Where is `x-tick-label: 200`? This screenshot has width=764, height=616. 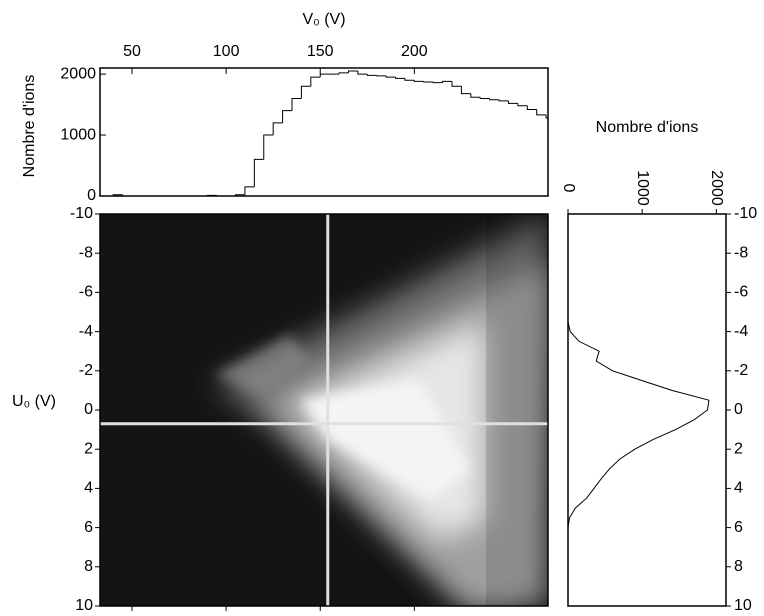
x-tick-label: 200 is located at coordinates (414, 51).